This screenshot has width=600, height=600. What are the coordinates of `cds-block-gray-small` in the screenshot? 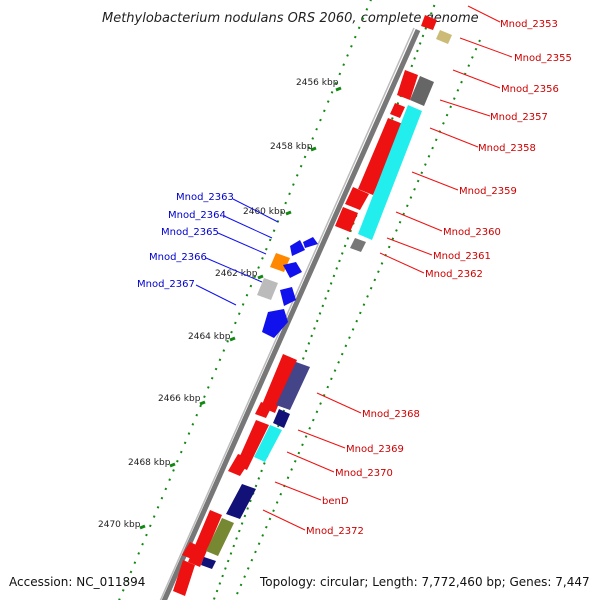 It's located at (358, 245).